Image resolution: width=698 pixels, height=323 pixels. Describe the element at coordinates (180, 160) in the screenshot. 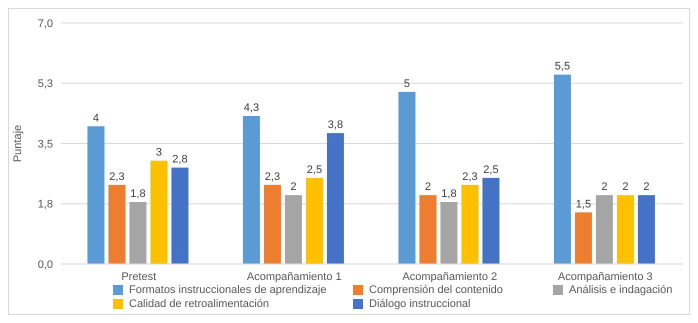

I see `data-label: 2,8` at that location.